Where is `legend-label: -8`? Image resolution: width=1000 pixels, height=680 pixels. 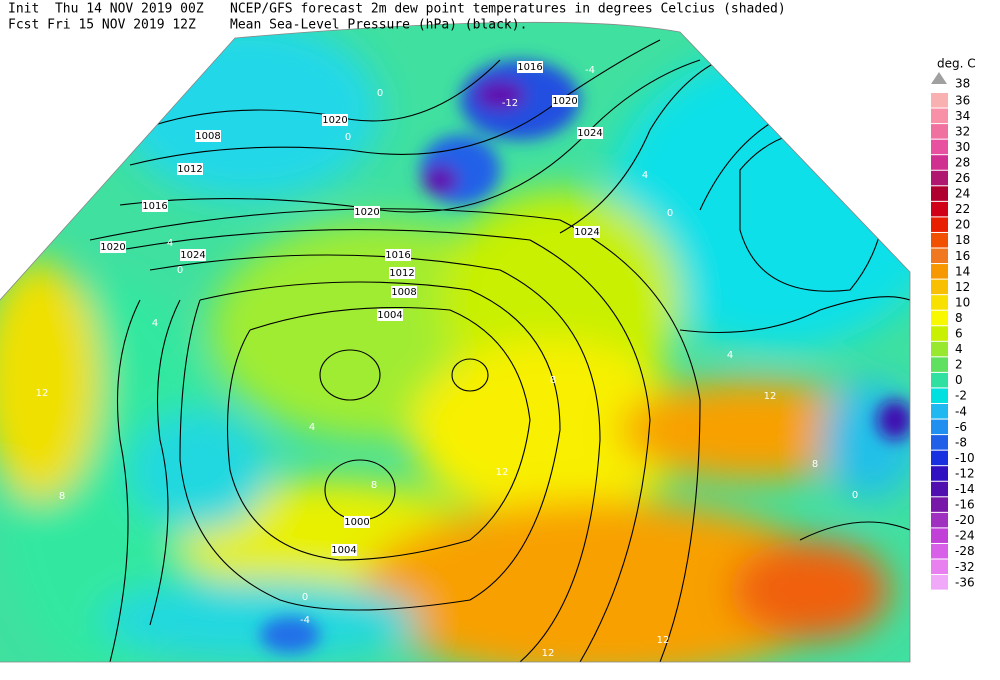 legend-label: -8 is located at coordinates (961, 442).